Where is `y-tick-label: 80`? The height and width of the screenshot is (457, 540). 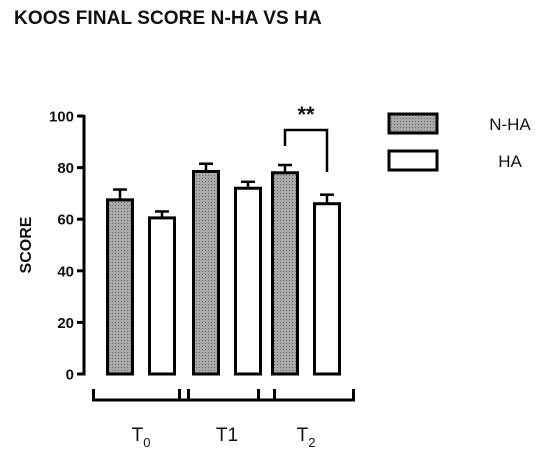
y-tick-label: 80 is located at coordinates (65, 168).